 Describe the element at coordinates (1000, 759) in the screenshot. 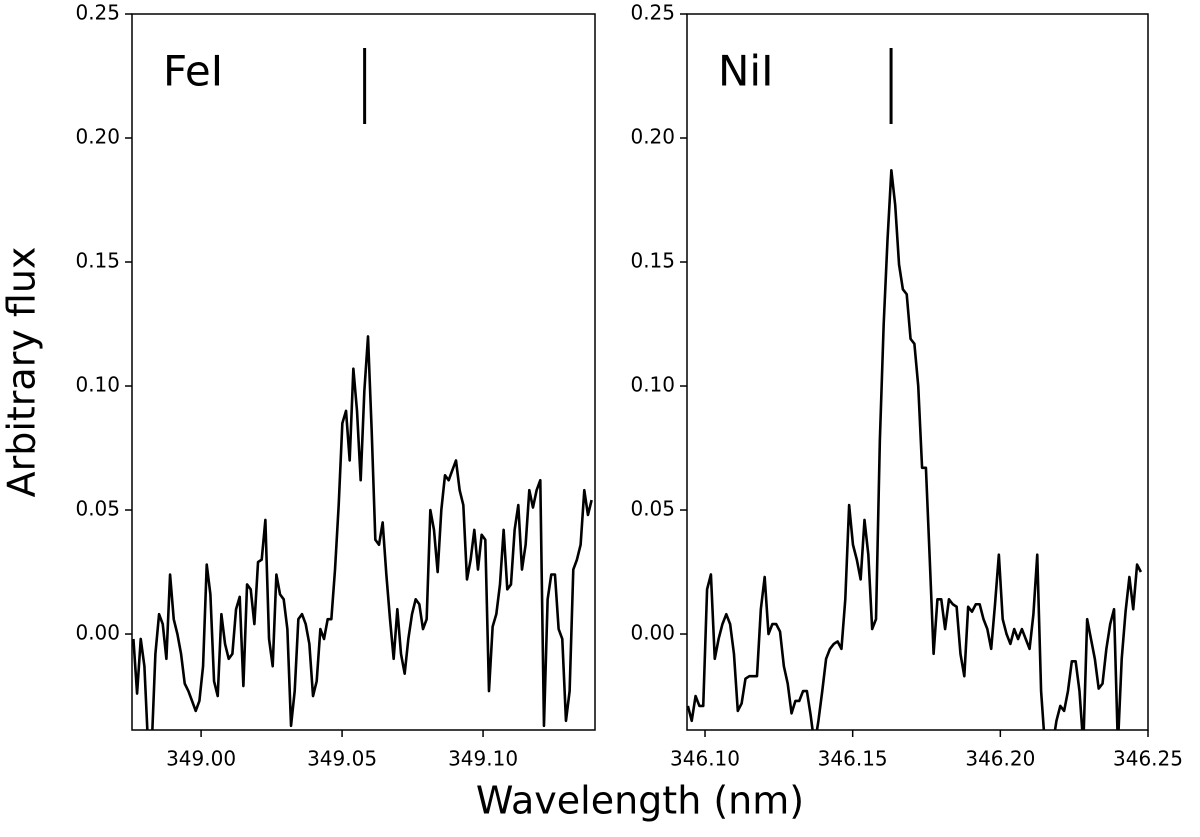

I see `x-tick-label: 346.20` at that location.